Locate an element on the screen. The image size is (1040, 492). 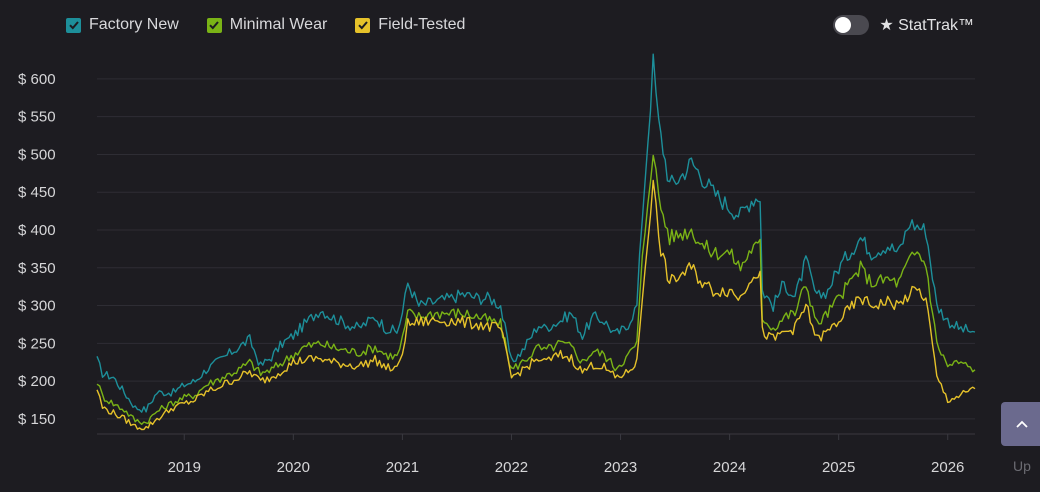
stattrak-toggle is located at coordinates (851, 25).